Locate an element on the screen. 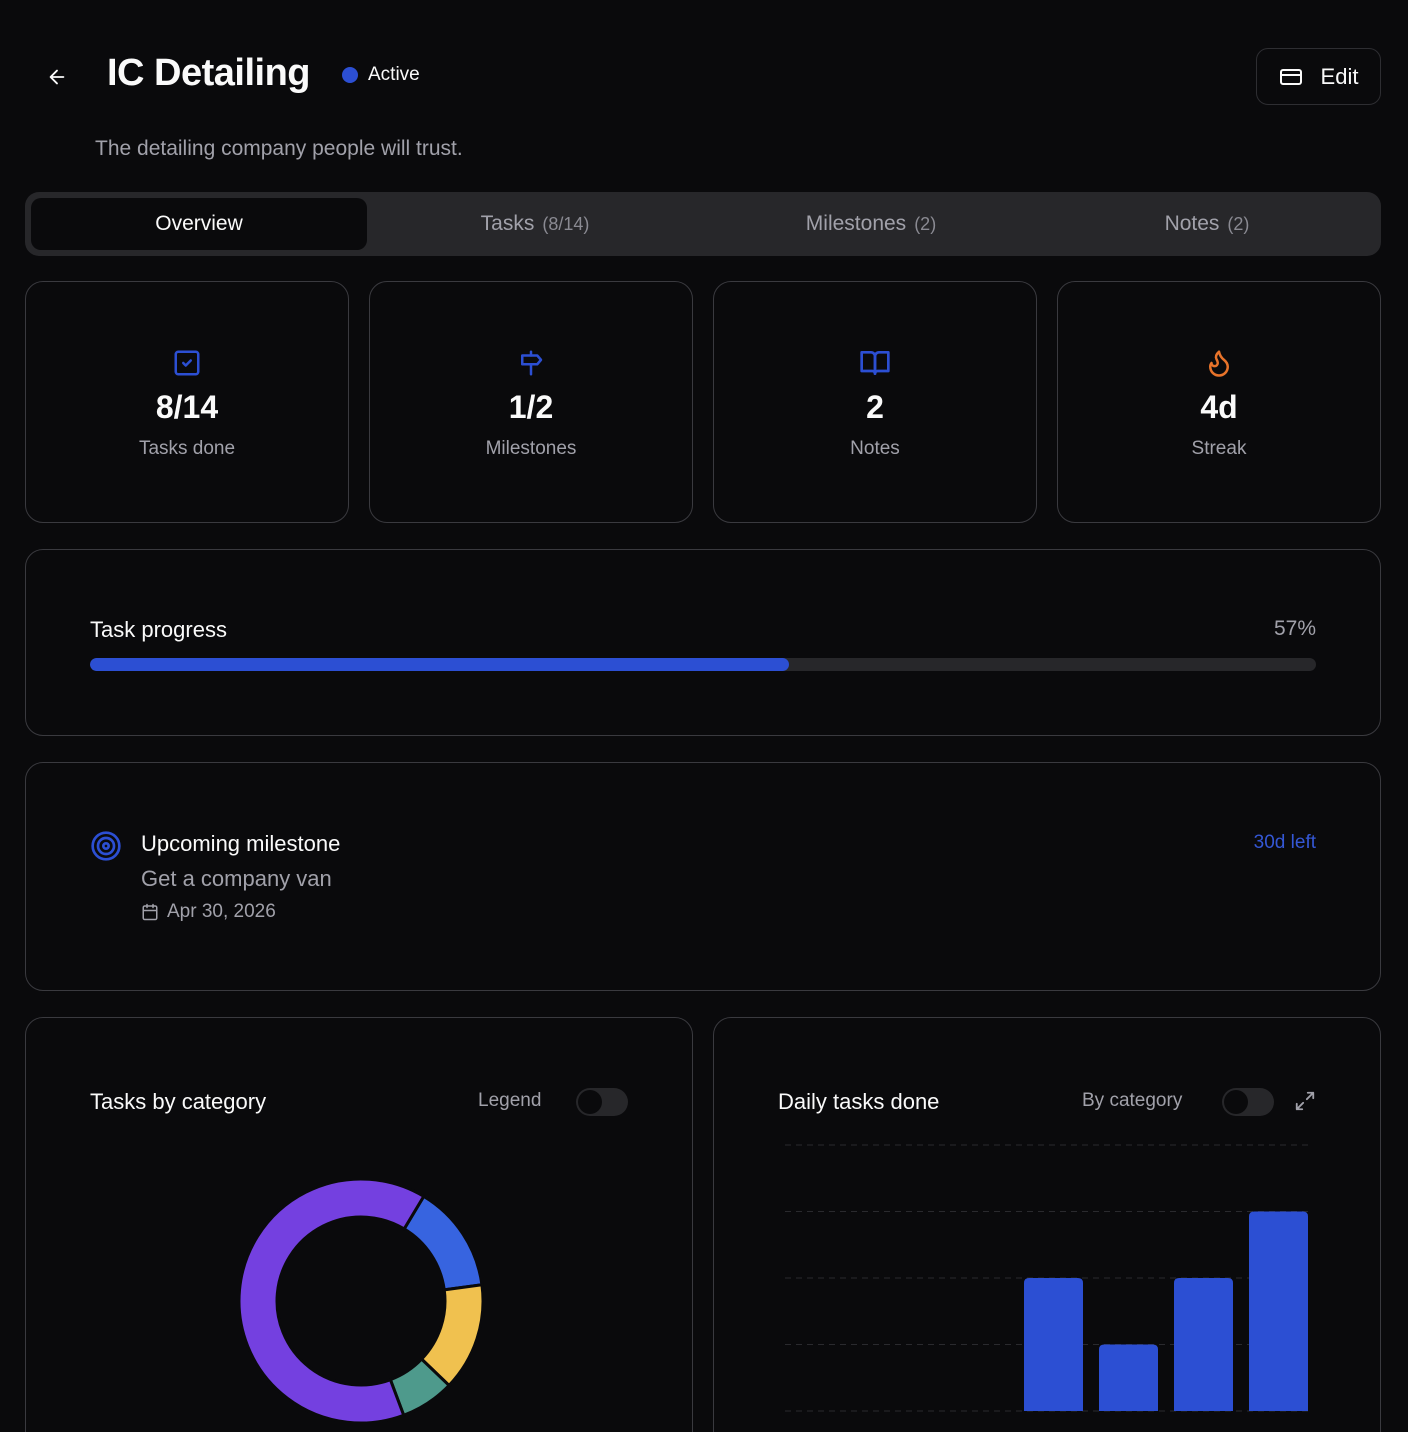 This screenshot has width=1408, height=1432. expand-button is located at coordinates (1306, 1102).